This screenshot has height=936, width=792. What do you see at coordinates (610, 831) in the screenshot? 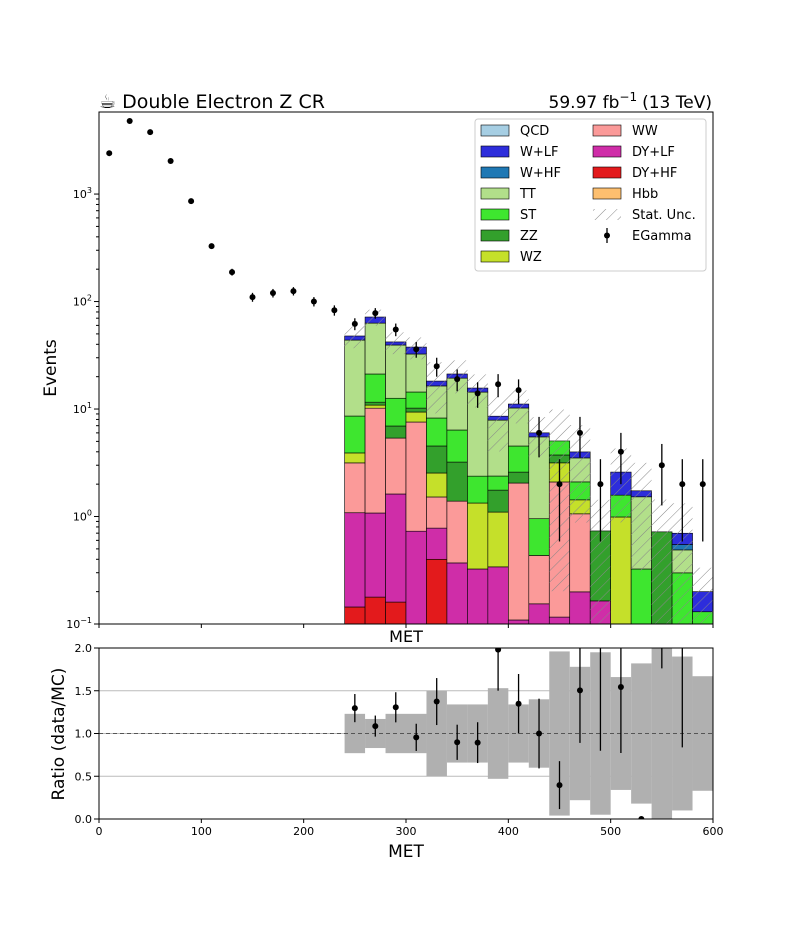
I see `x-tick-label: 500` at bounding box center [610, 831].